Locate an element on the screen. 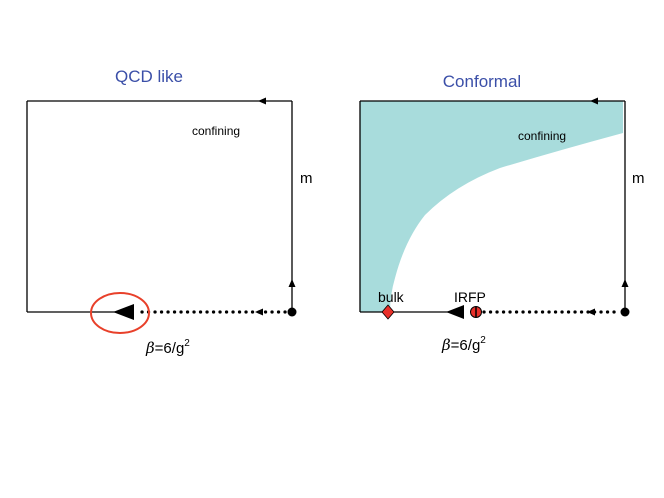 This screenshot has width=664, height=498. right-m-axis-label: m is located at coordinates (638, 178).